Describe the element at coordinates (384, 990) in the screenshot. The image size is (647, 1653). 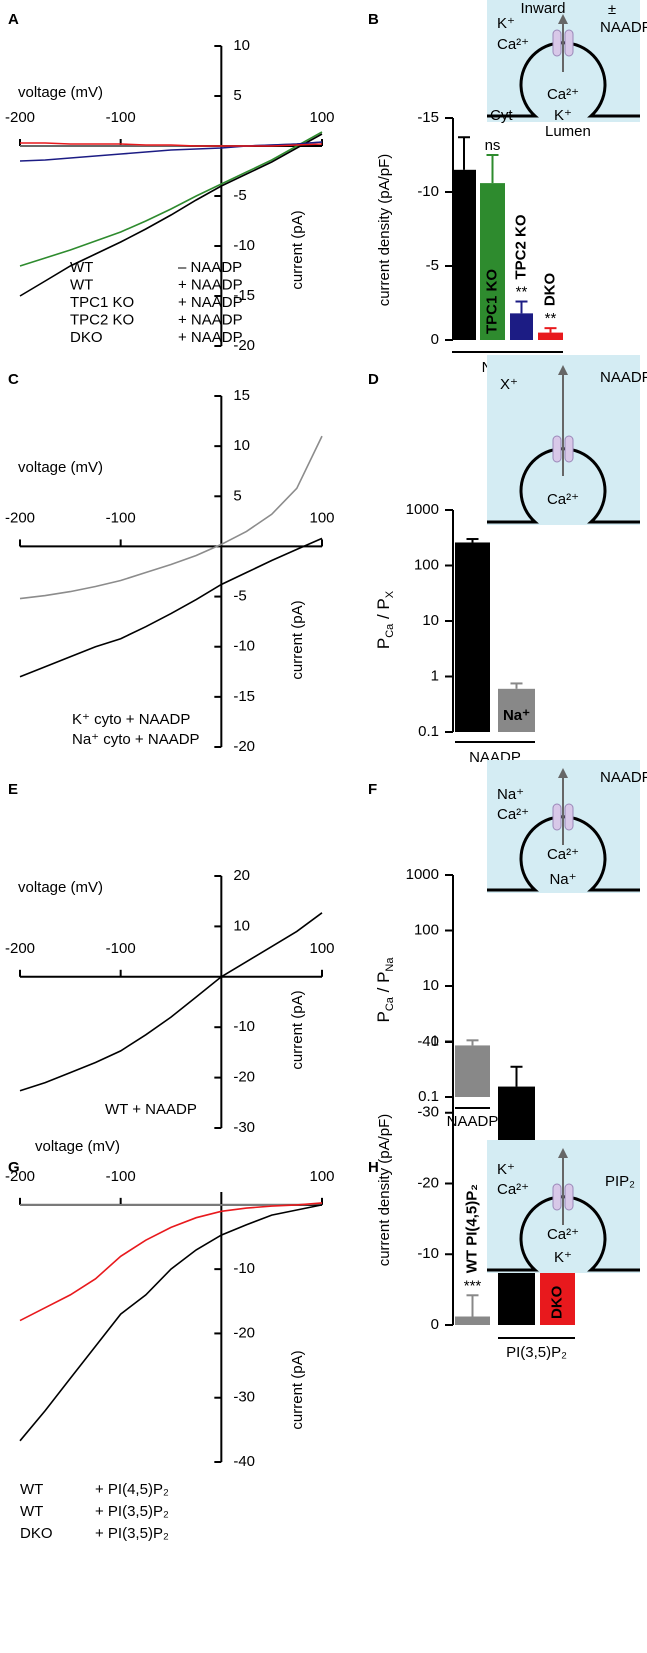
I see `y-axis-label: PCa / PNa` at that location.